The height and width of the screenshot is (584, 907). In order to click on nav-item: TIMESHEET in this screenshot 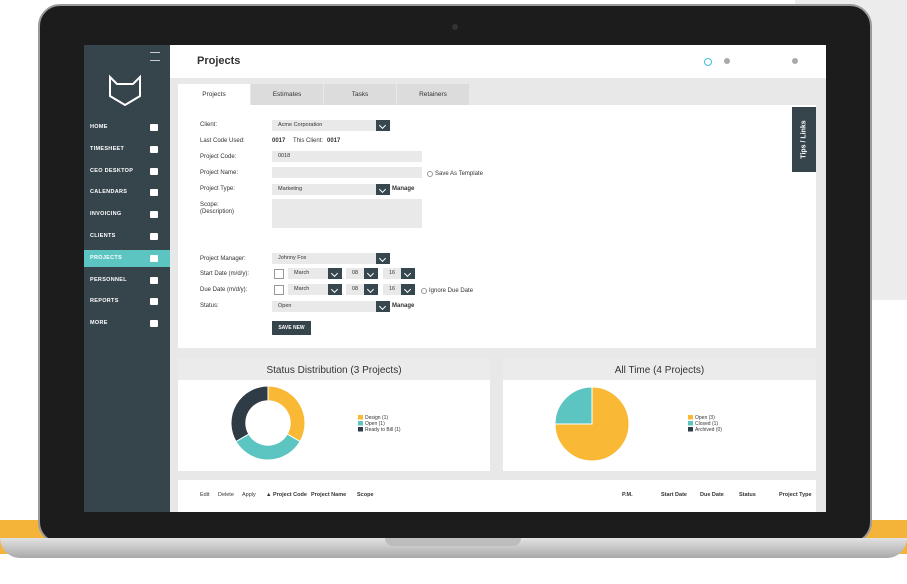, I will do `click(107, 148)`.